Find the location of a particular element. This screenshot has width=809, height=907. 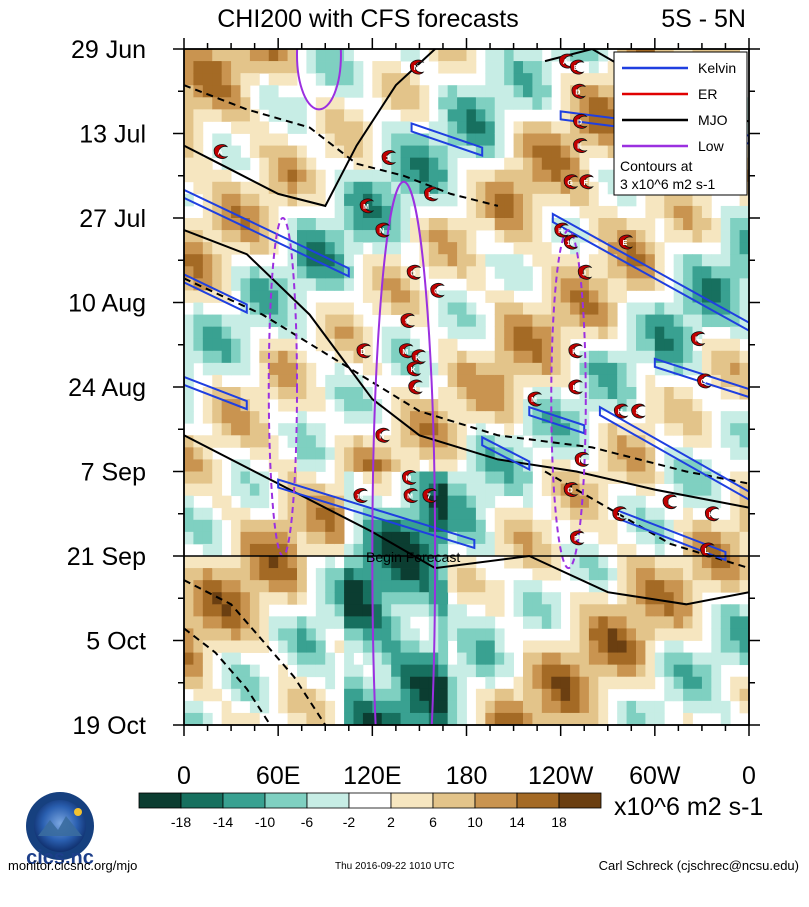

cyclone-marker: I is located at coordinates (669, 502).